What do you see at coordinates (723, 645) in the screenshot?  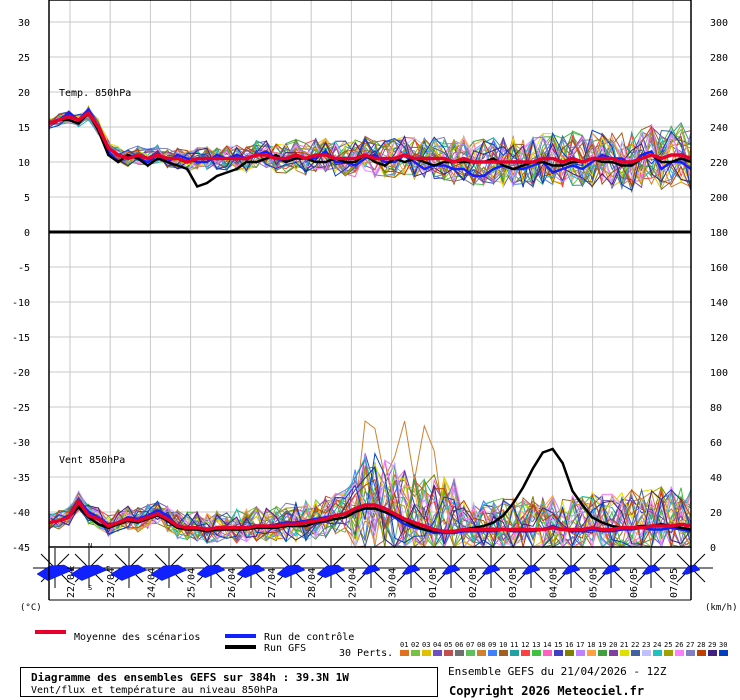 I see `perts-legend-number: 30` at bounding box center [723, 645].